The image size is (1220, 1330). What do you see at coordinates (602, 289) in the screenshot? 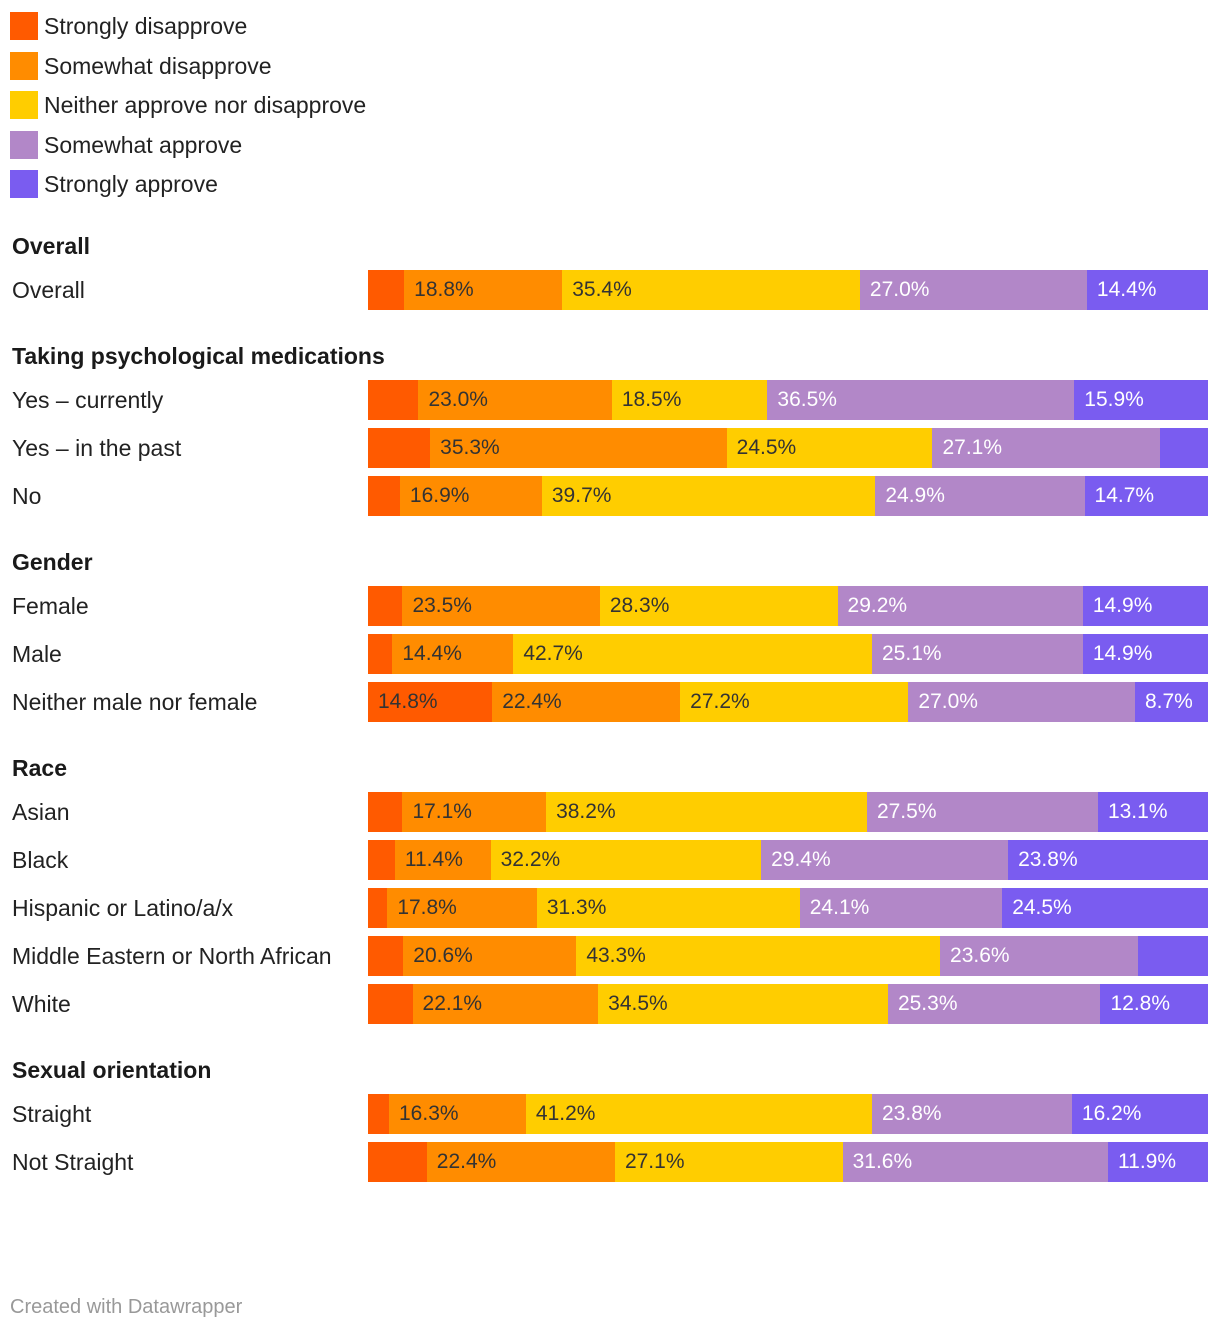
I see `data-label: 35.4%` at bounding box center [602, 289].